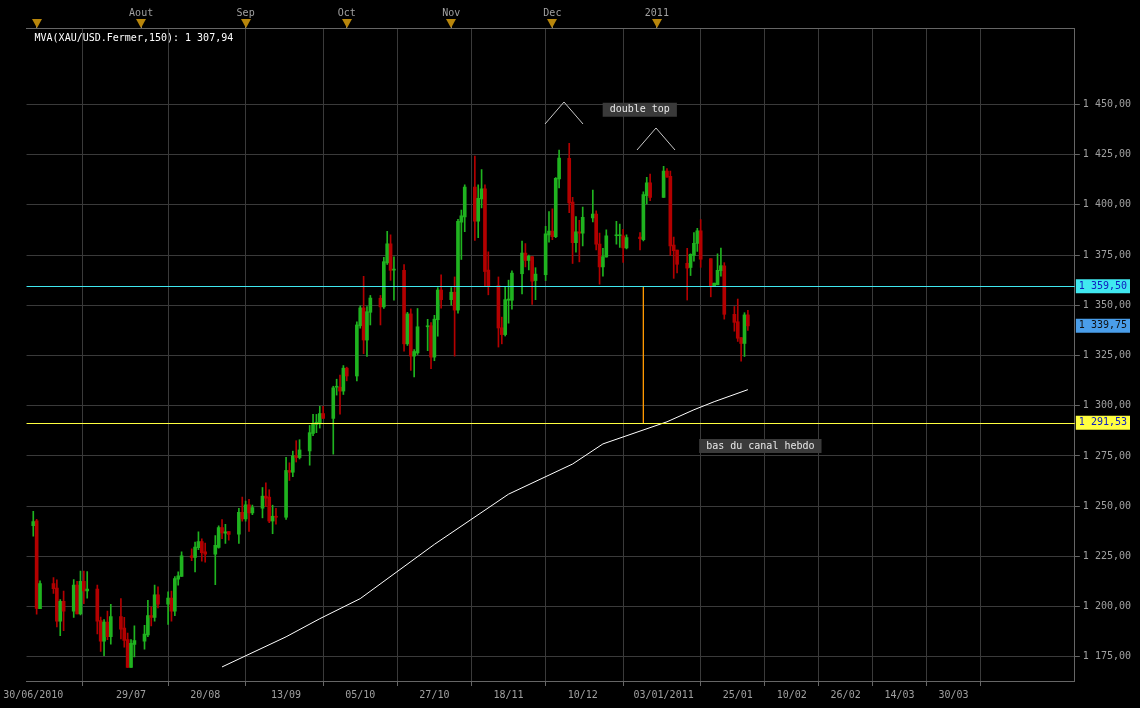 Image resolution: width=1140 pixels, height=708 pixels. I want to click on ref-line-label: 1 291,53, so click(1103, 422).